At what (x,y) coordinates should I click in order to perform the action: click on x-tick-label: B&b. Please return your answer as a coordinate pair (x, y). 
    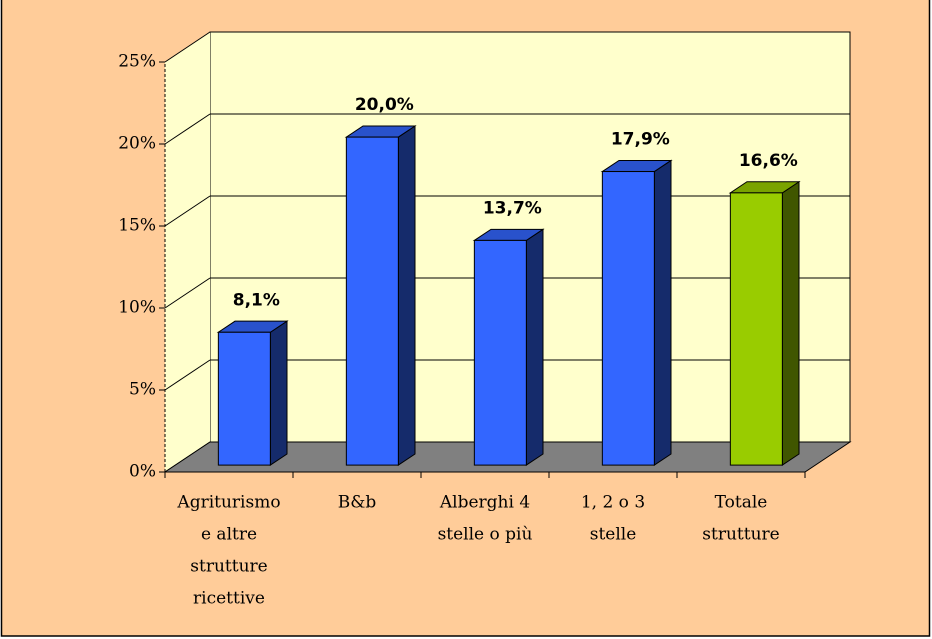
    Looking at the image, I should click on (357, 503).